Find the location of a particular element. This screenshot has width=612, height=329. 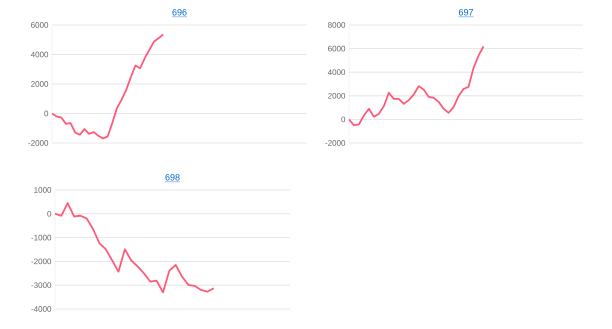

y-tick-label: 1000 is located at coordinates (43, 190).